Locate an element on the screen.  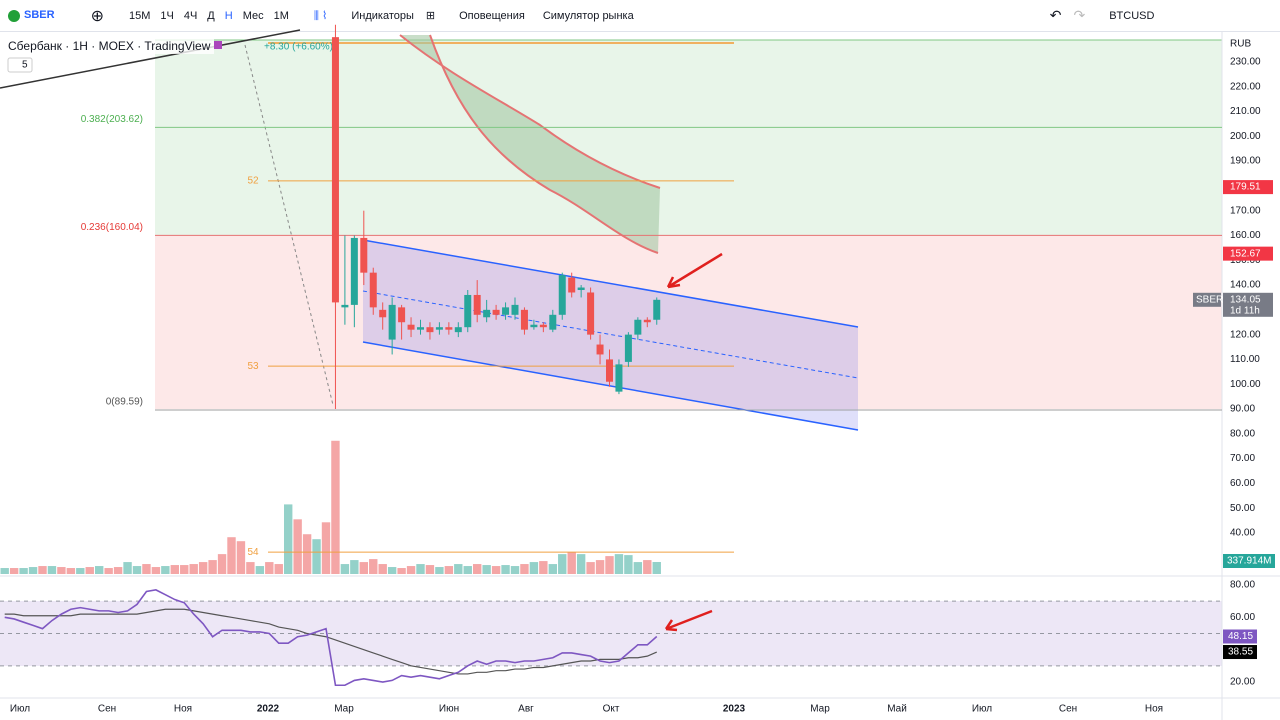
price-tick-label: 60.00 is located at coordinates (1242, 483).